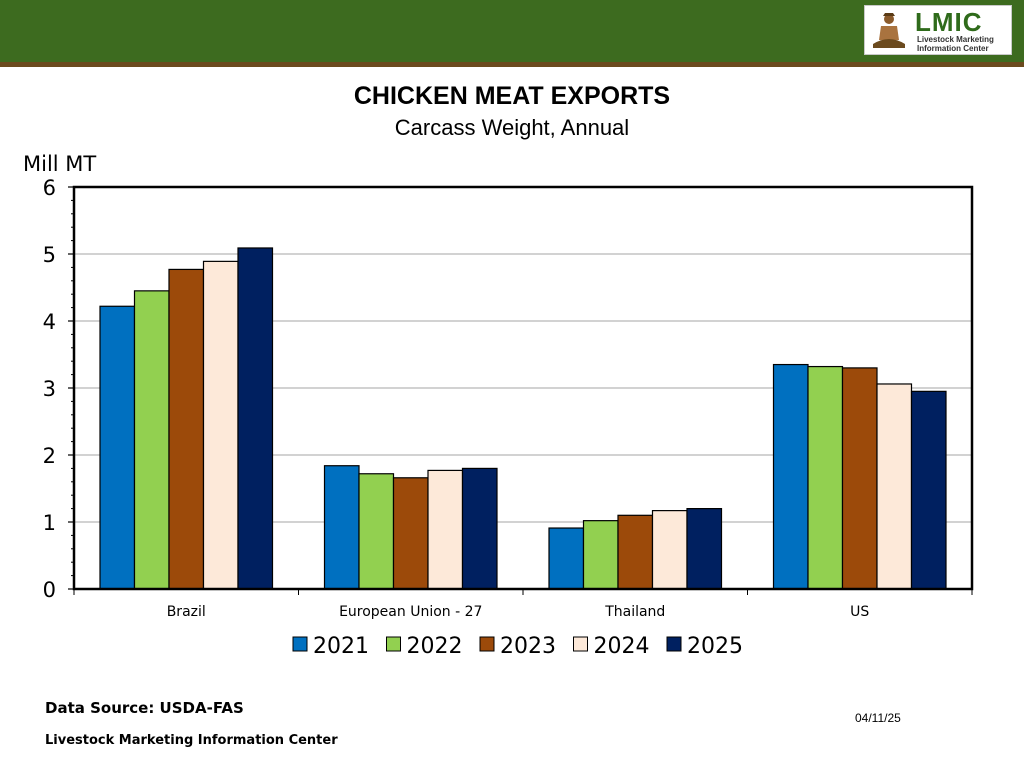  Describe the element at coordinates (49, 389) in the screenshot. I see `y-tick-label: 3` at that location.